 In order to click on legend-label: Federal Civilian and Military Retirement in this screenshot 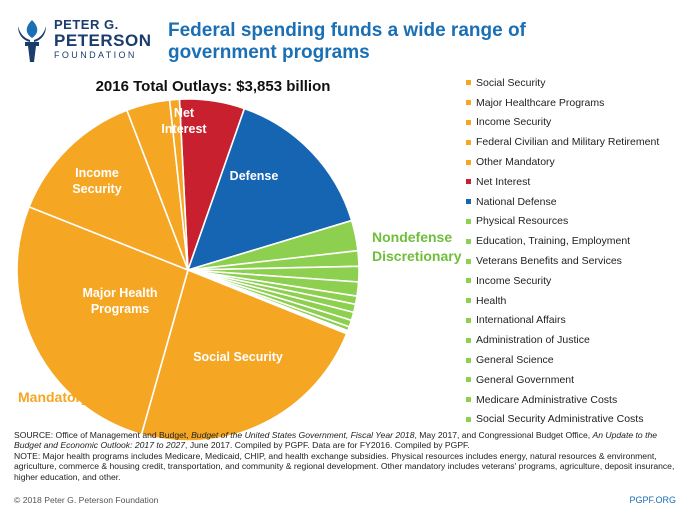, I will do `click(568, 142)`.